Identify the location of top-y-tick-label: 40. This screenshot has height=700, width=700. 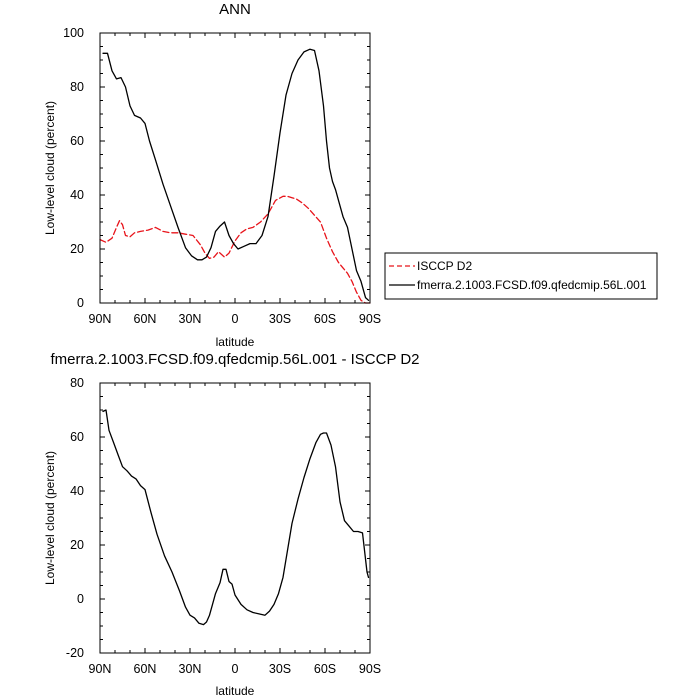
(77, 195).